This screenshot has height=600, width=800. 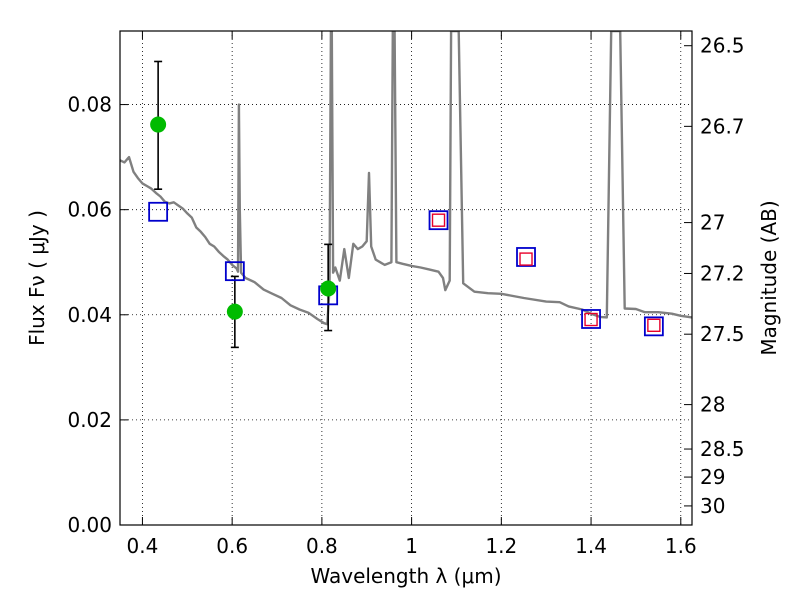 I want to click on x-tick-label: 1, so click(x=411, y=546).